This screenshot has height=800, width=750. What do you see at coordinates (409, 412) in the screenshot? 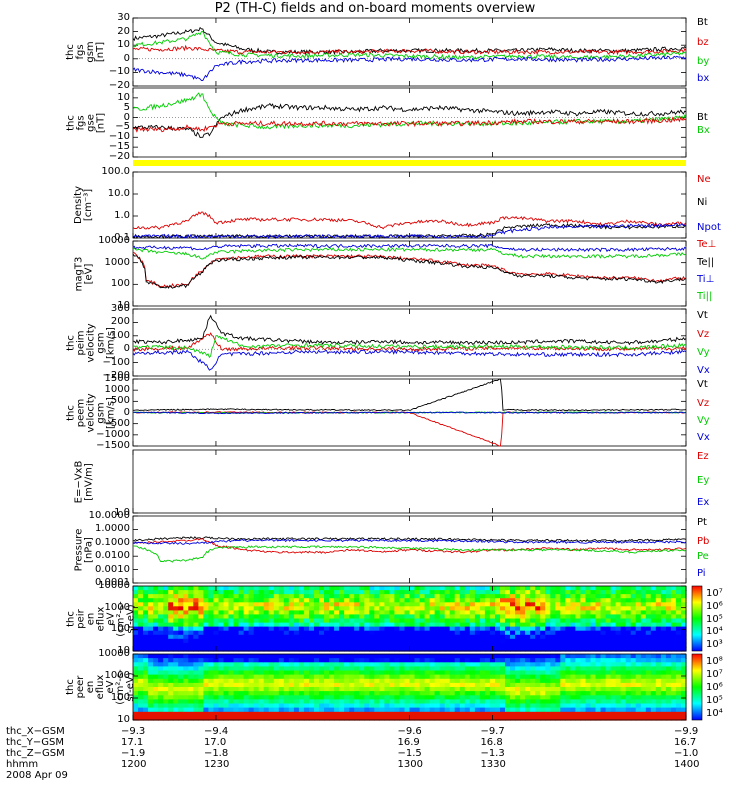
I see `panel-peem_velocity` at bounding box center [409, 412].